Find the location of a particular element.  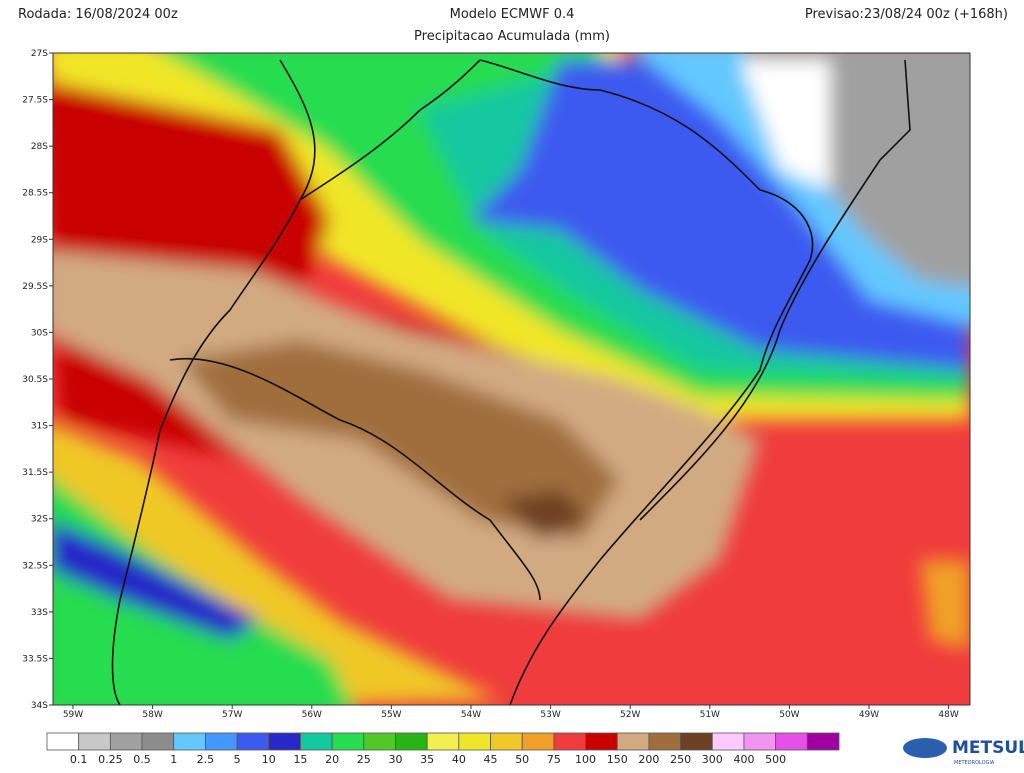

logo-name: METSUL is located at coordinates (988, 748).